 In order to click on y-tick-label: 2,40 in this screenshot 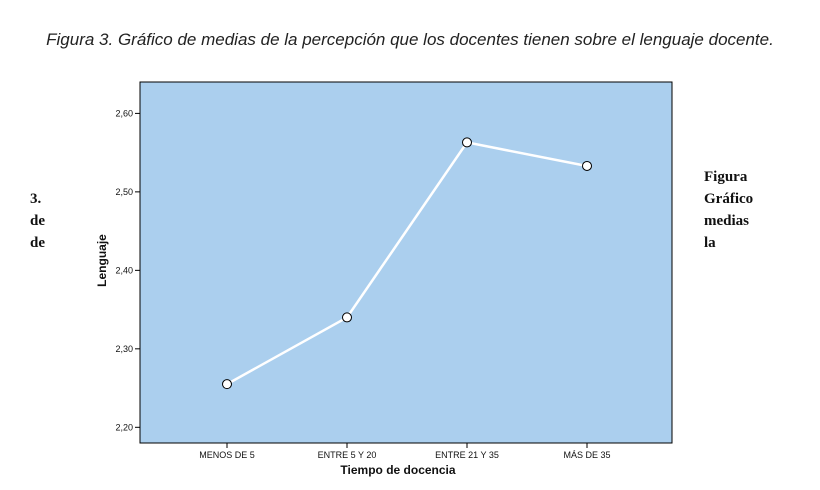, I will do `click(124, 270)`.